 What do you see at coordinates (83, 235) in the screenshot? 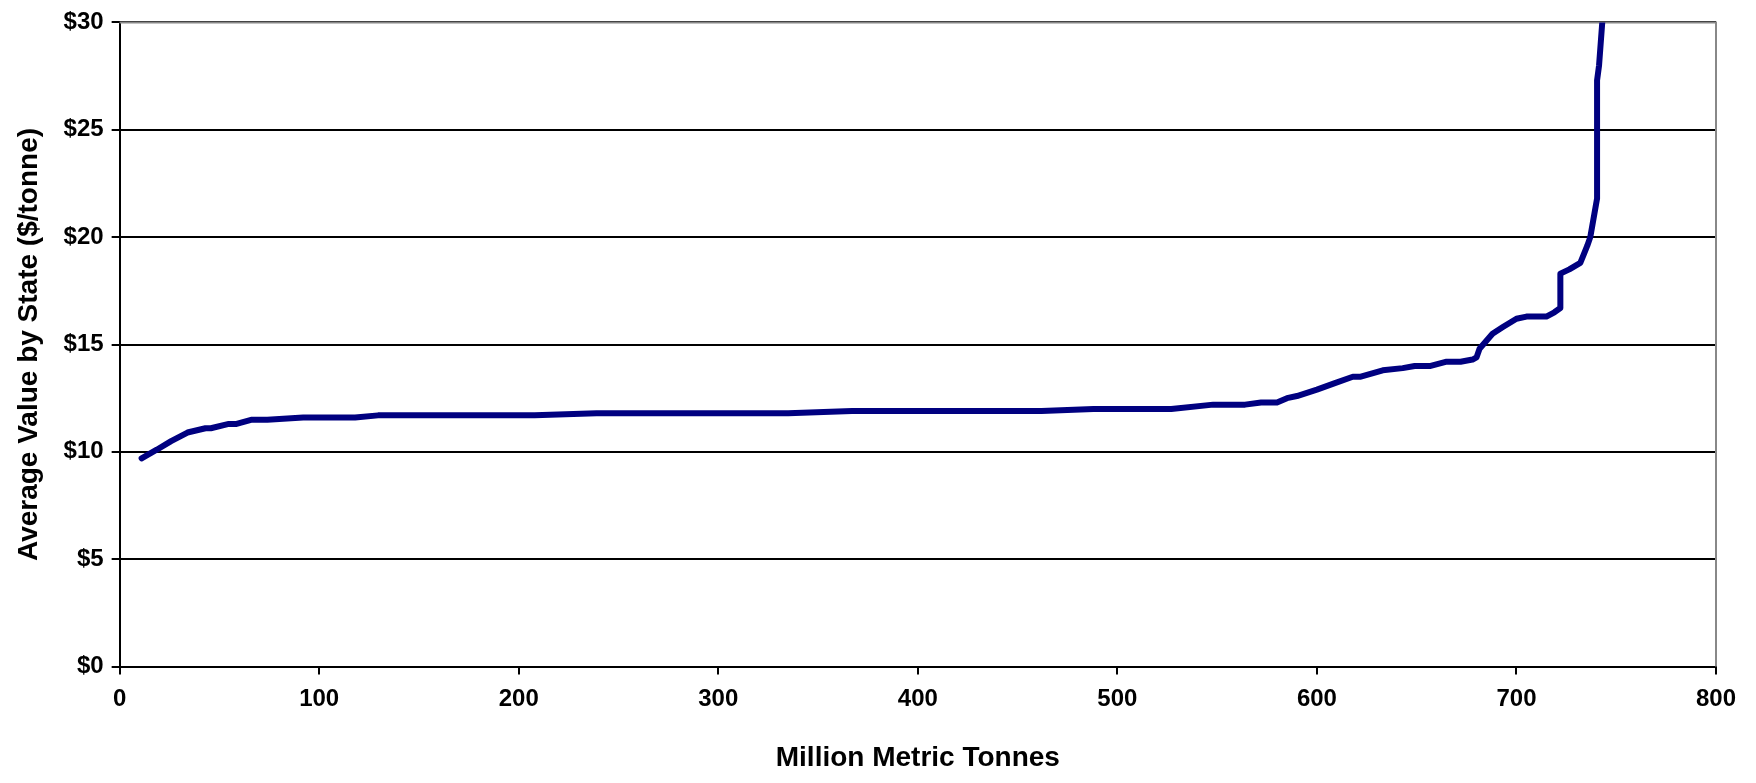
I see `y-tick-label: $20` at bounding box center [83, 235].